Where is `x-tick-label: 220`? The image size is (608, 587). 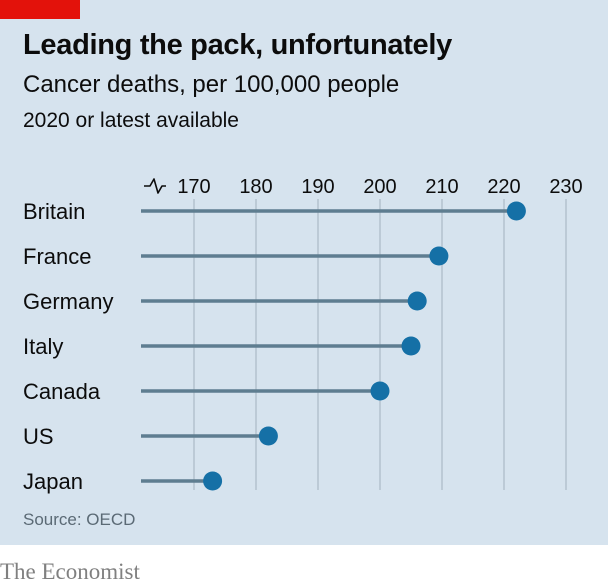
x-tick-label: 220 is located at coordinates (503, 187).